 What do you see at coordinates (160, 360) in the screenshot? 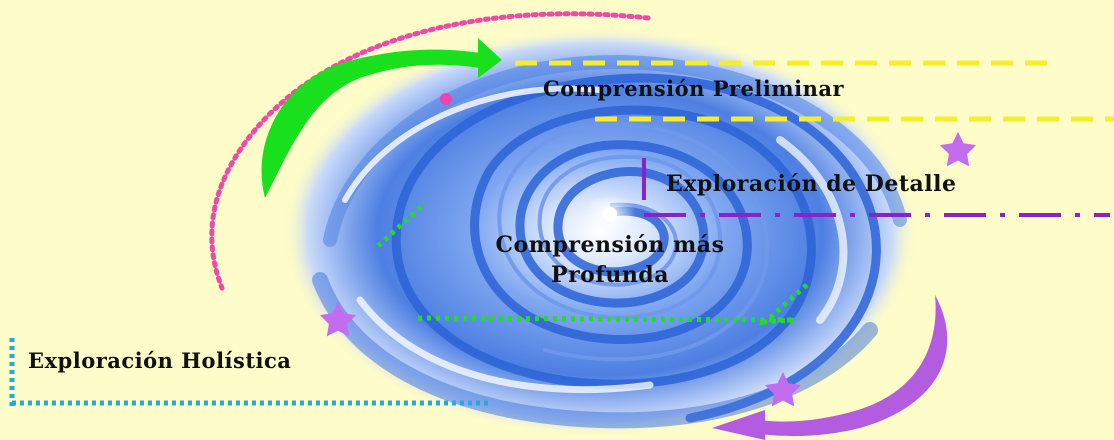
I see `stage-label-holistica: Exploración Holística` at bounding box center [160, 360].